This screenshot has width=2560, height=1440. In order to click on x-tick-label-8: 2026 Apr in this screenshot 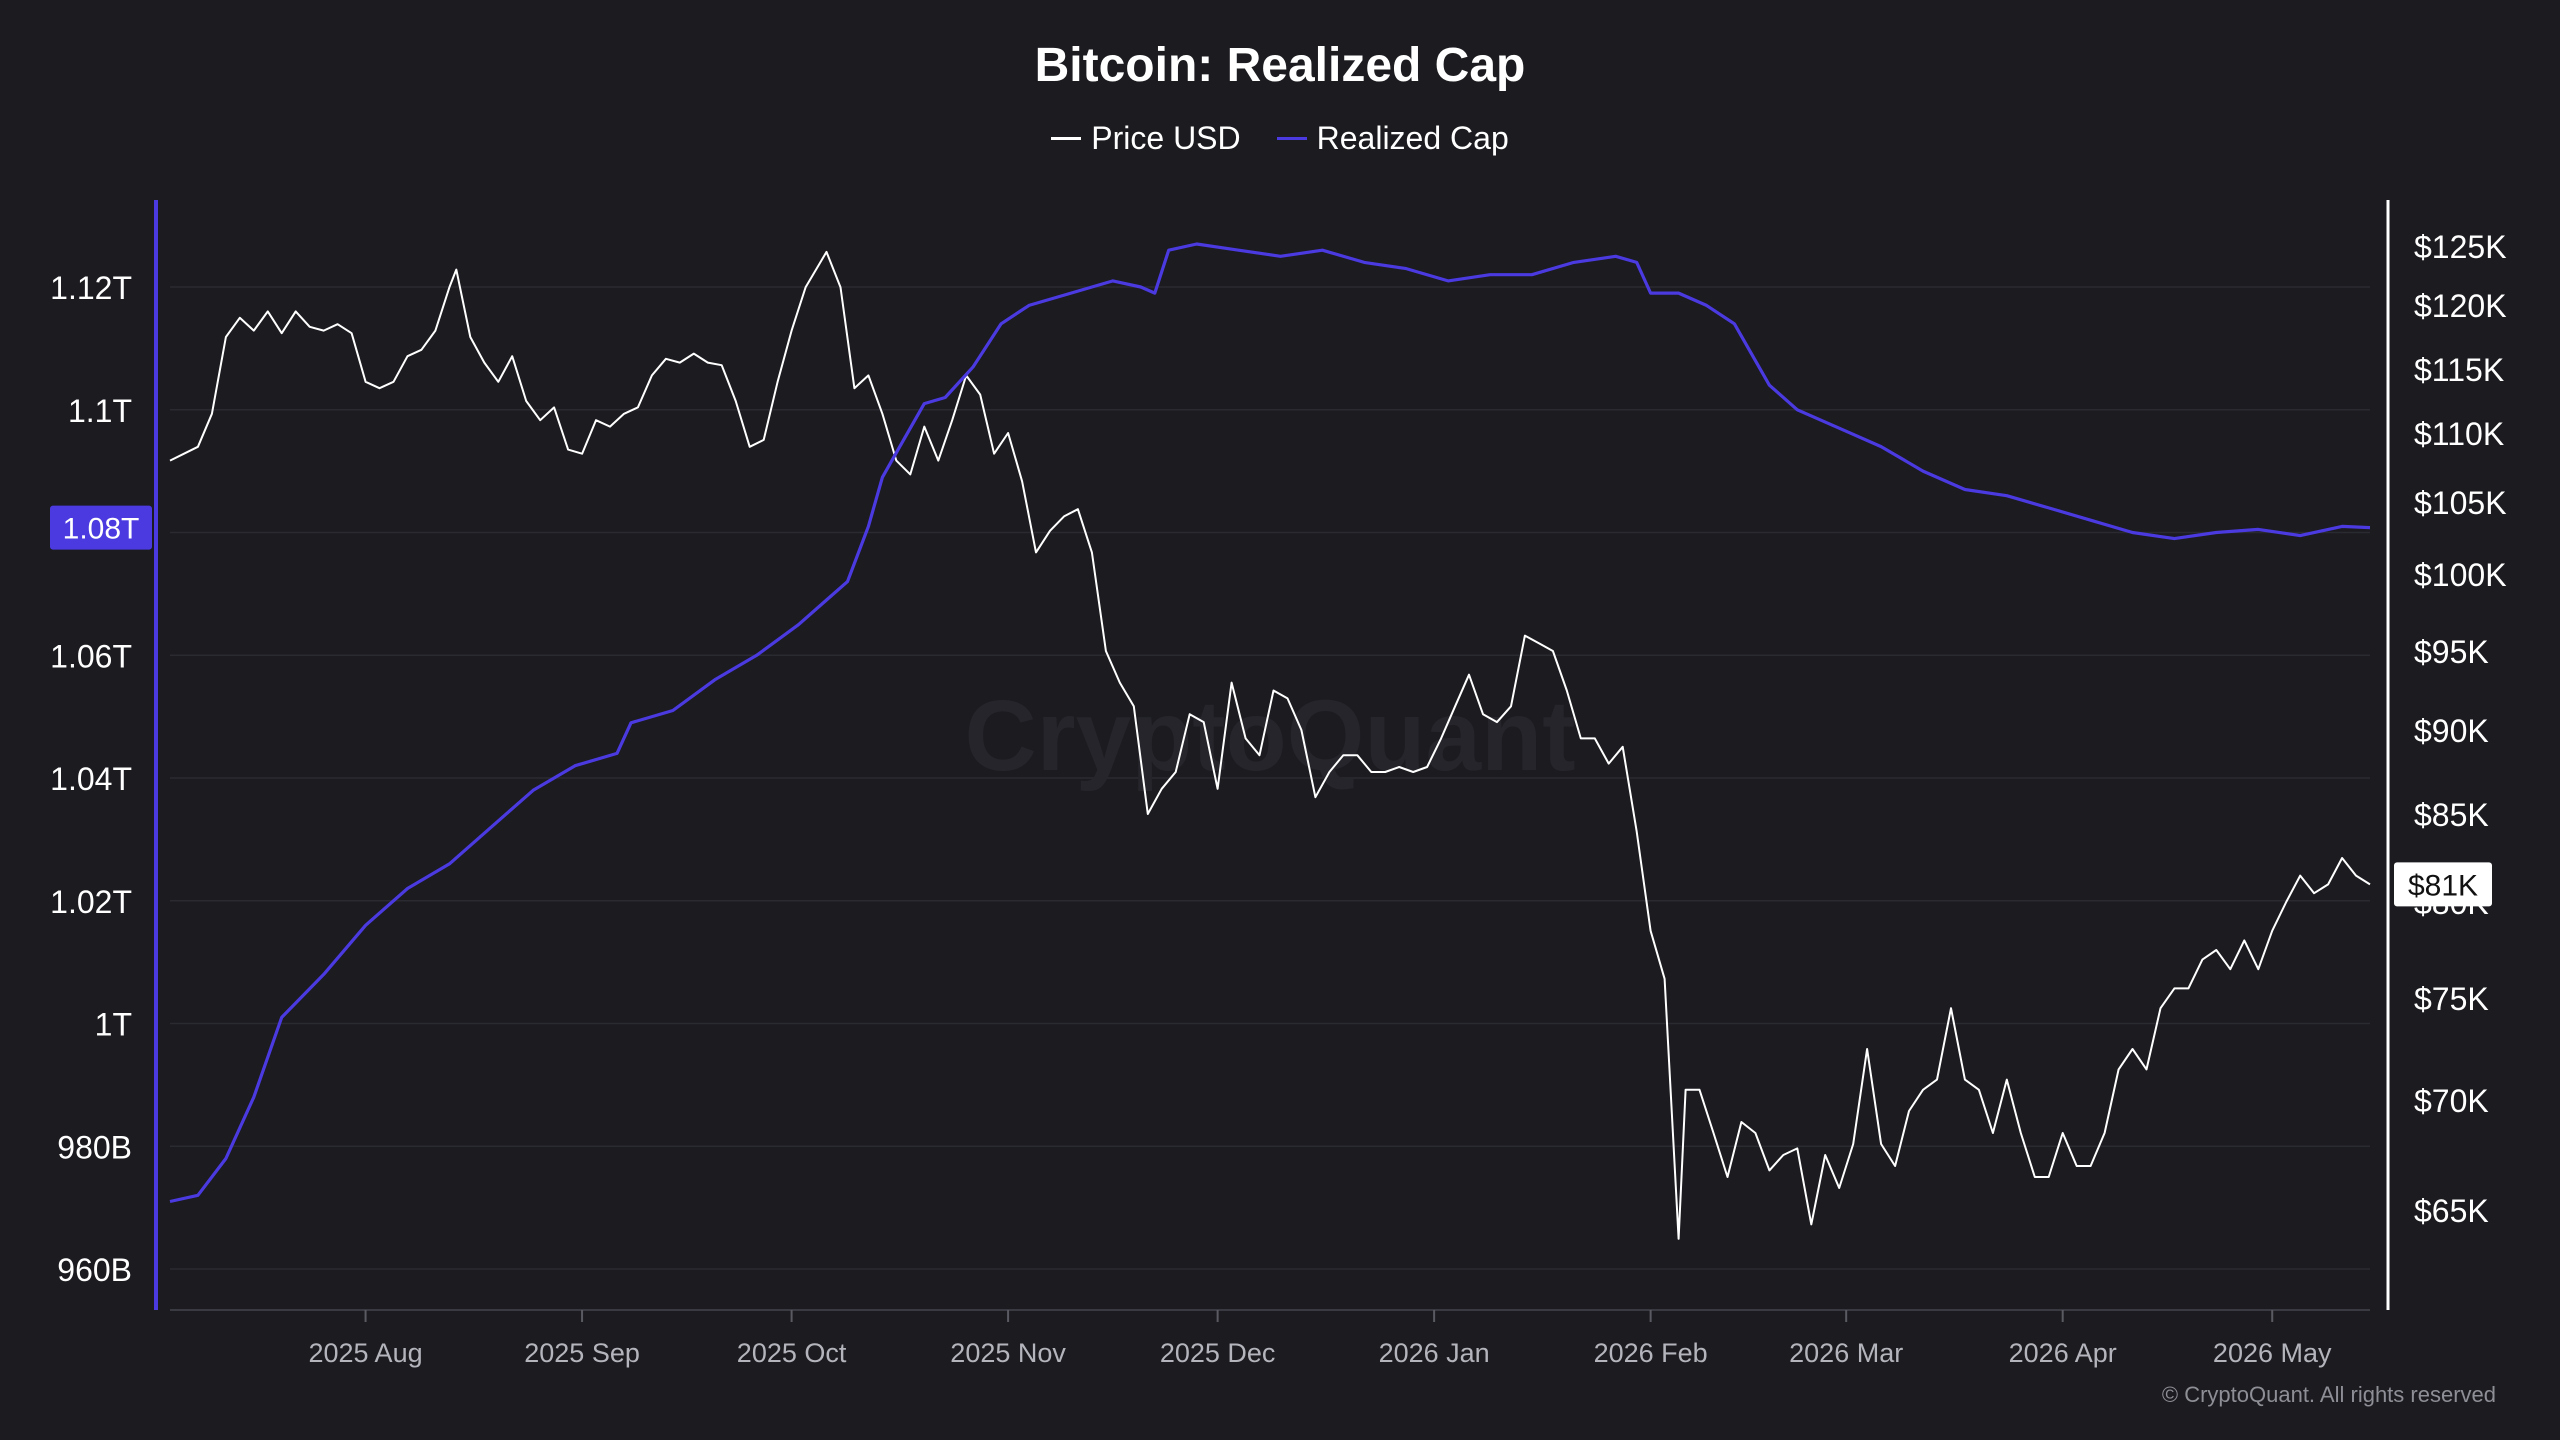, I will do `click(2063, 1353)`.